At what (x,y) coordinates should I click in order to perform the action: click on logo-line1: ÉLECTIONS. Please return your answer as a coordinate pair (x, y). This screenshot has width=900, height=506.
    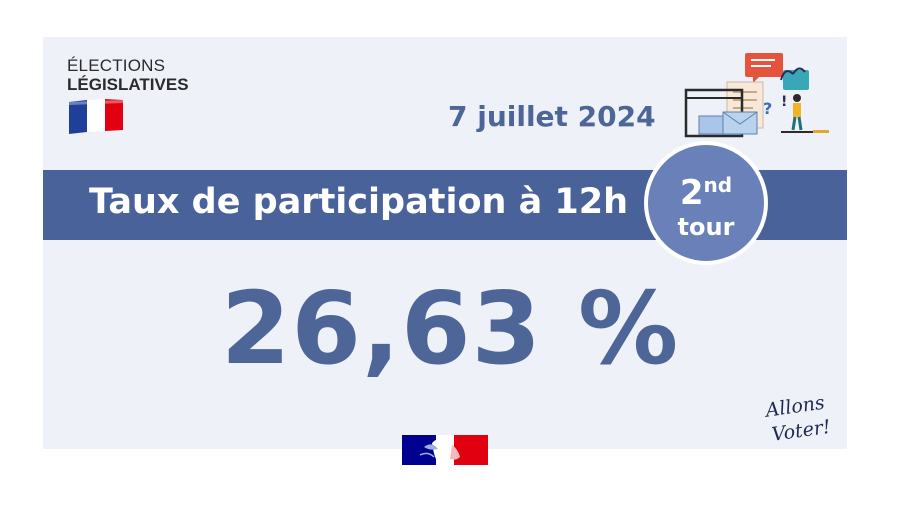
    Looking at the image, I should click on (116, 65).